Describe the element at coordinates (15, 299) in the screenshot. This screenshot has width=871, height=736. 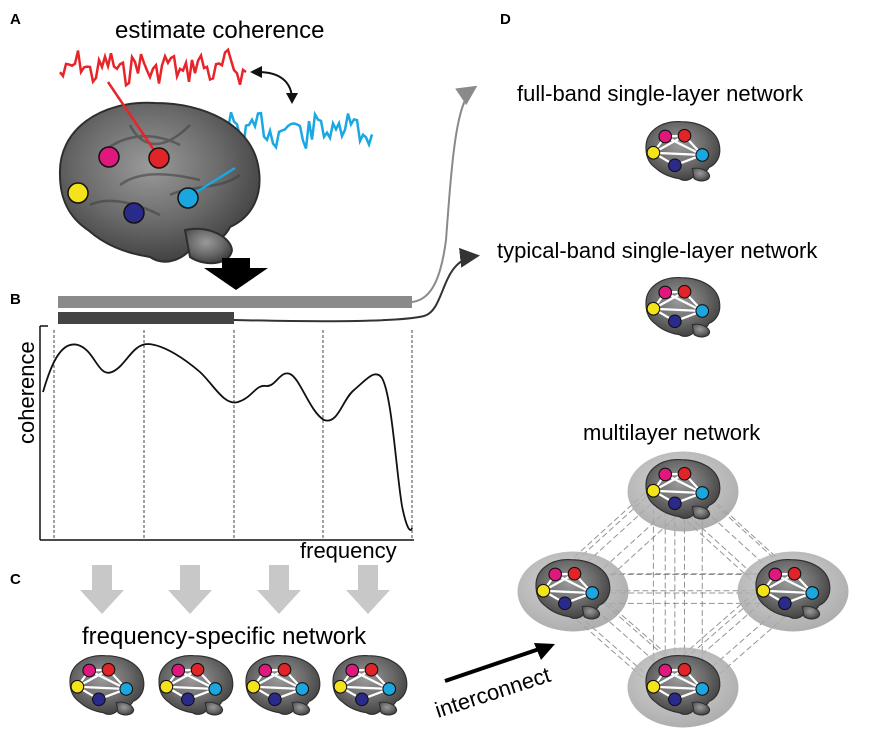
I see `panel-letter-b: B` at that location.